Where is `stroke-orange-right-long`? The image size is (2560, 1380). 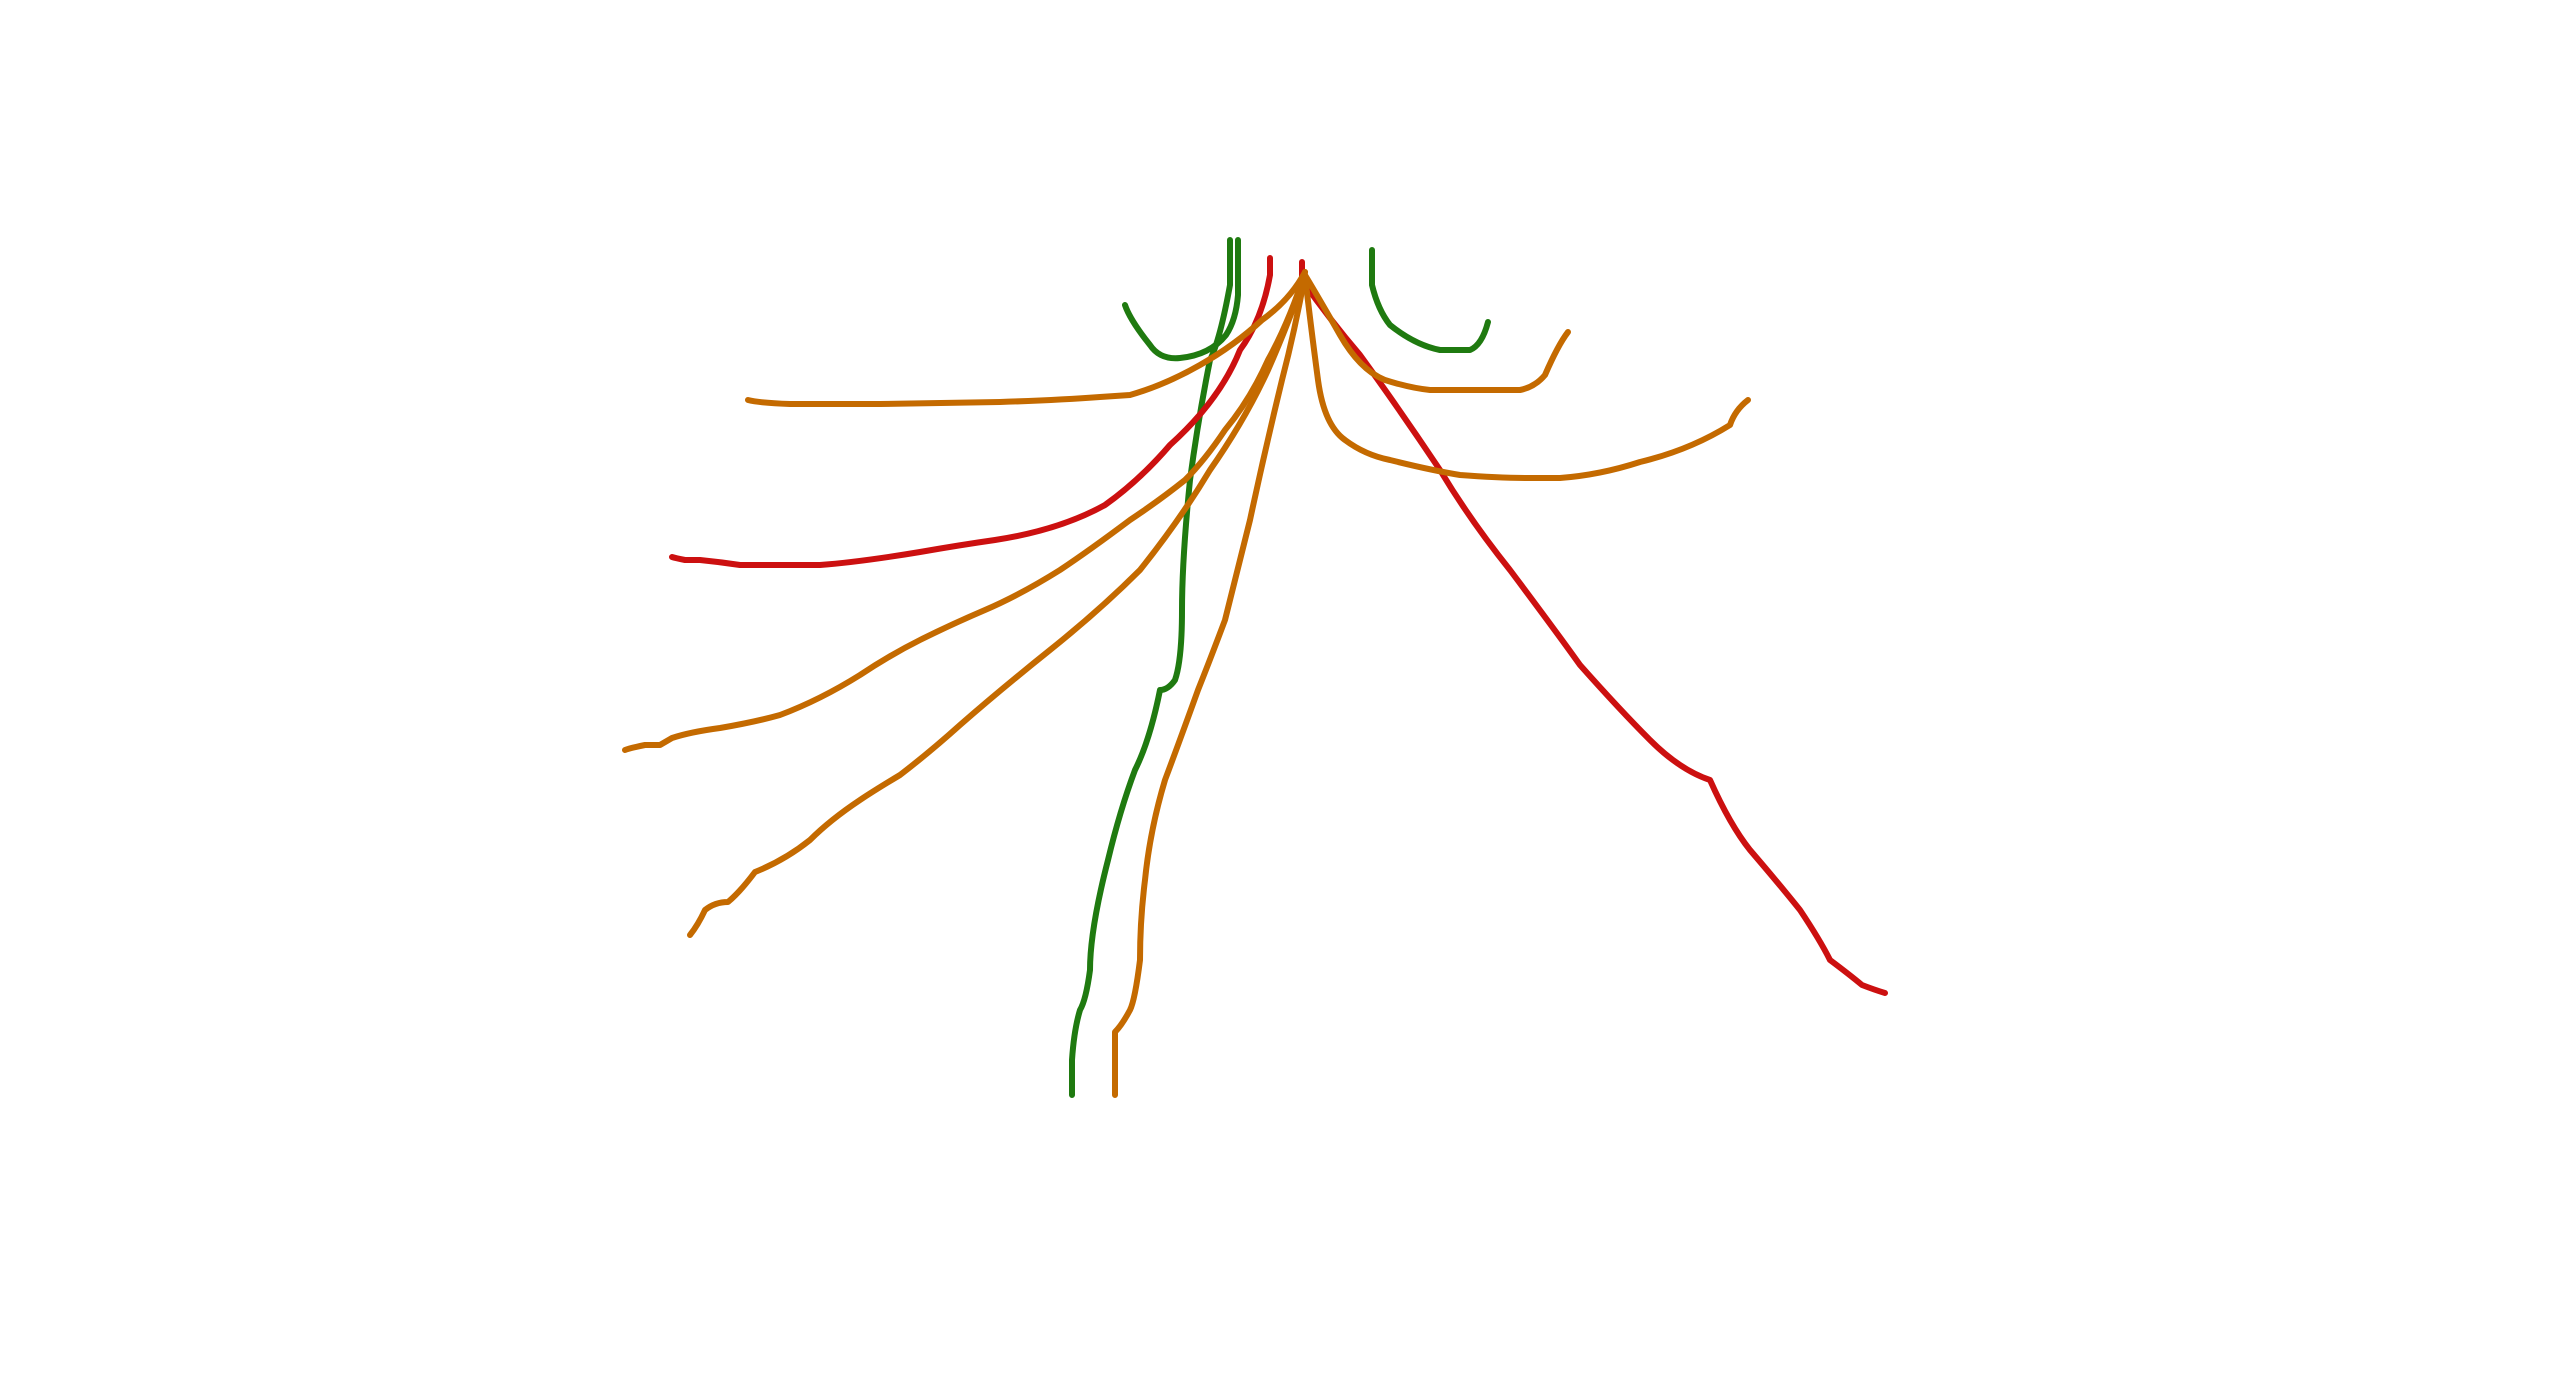 stroke-orange-right-long is located at coordinates (1526, 376).